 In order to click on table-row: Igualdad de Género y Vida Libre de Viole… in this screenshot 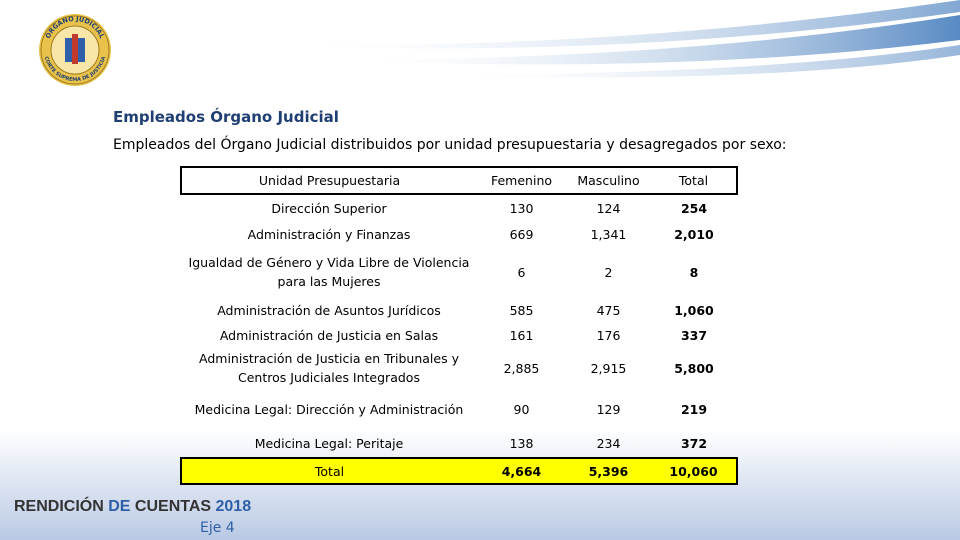, I will do `click(459, 272)`.